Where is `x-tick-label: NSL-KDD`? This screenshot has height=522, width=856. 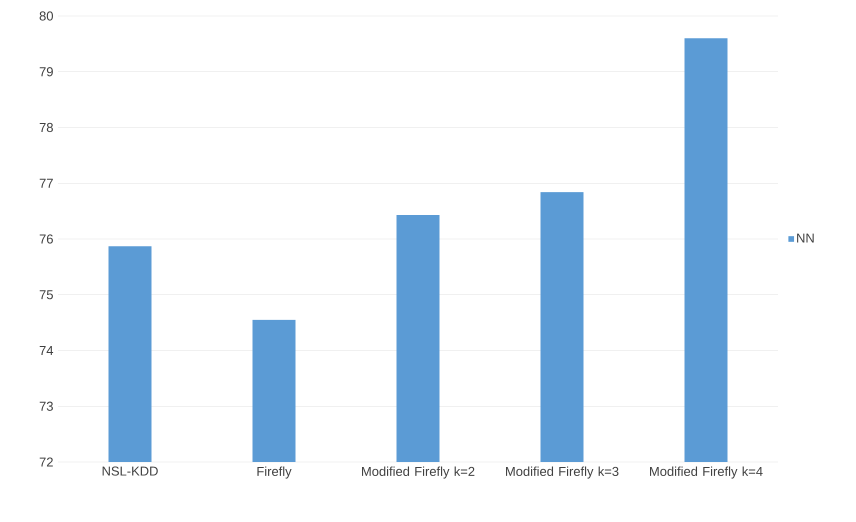
x-tick-label: NSL-KDD is located at coordinates (130, 471).